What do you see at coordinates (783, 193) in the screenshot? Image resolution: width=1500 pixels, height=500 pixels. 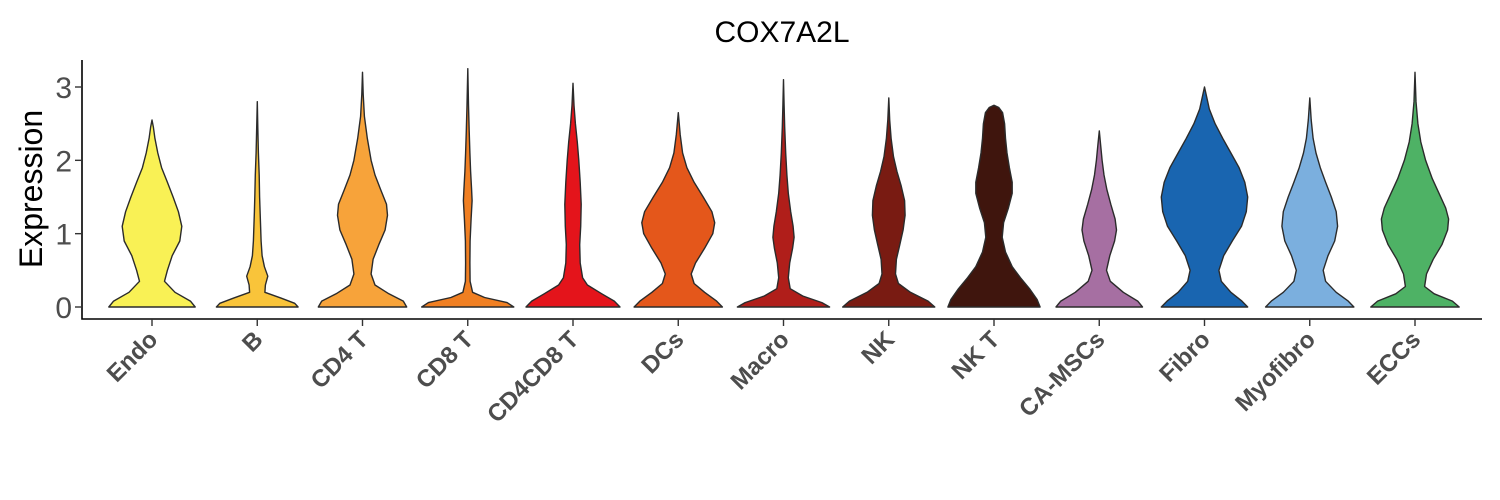 I see `violin-macro` at bounding box center [783, 193].